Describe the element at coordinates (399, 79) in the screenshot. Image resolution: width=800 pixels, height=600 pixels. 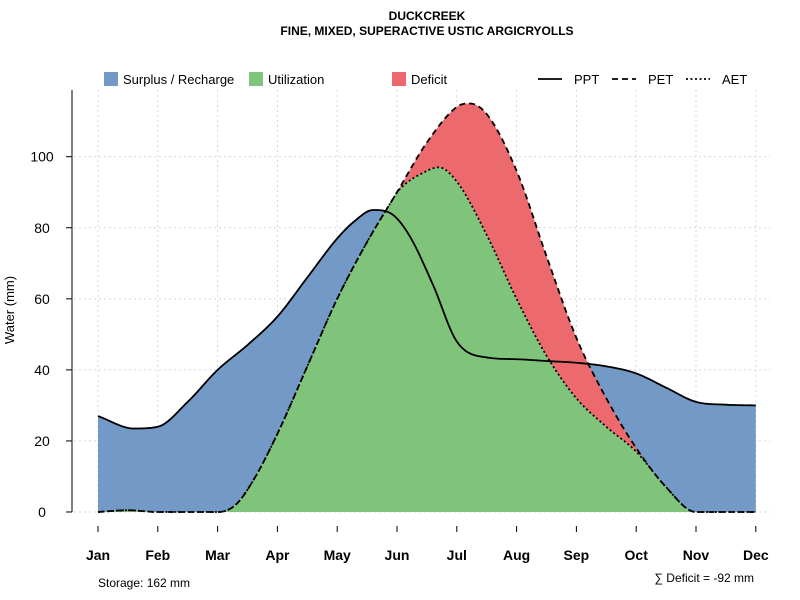
I see `legend-swatch-deficit` at that location.